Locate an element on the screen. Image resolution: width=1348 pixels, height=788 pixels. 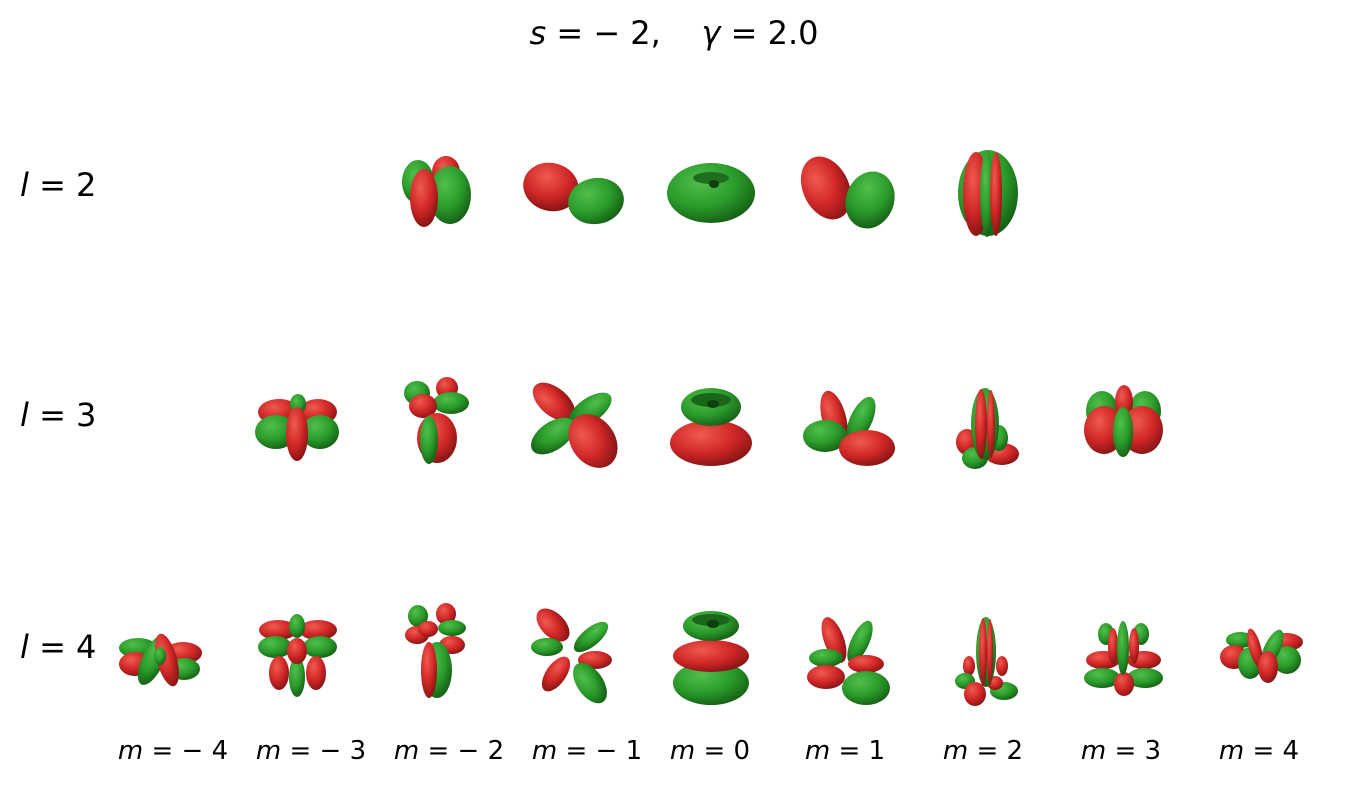
shape-l3-m0 is located at coordinates (711, 427).